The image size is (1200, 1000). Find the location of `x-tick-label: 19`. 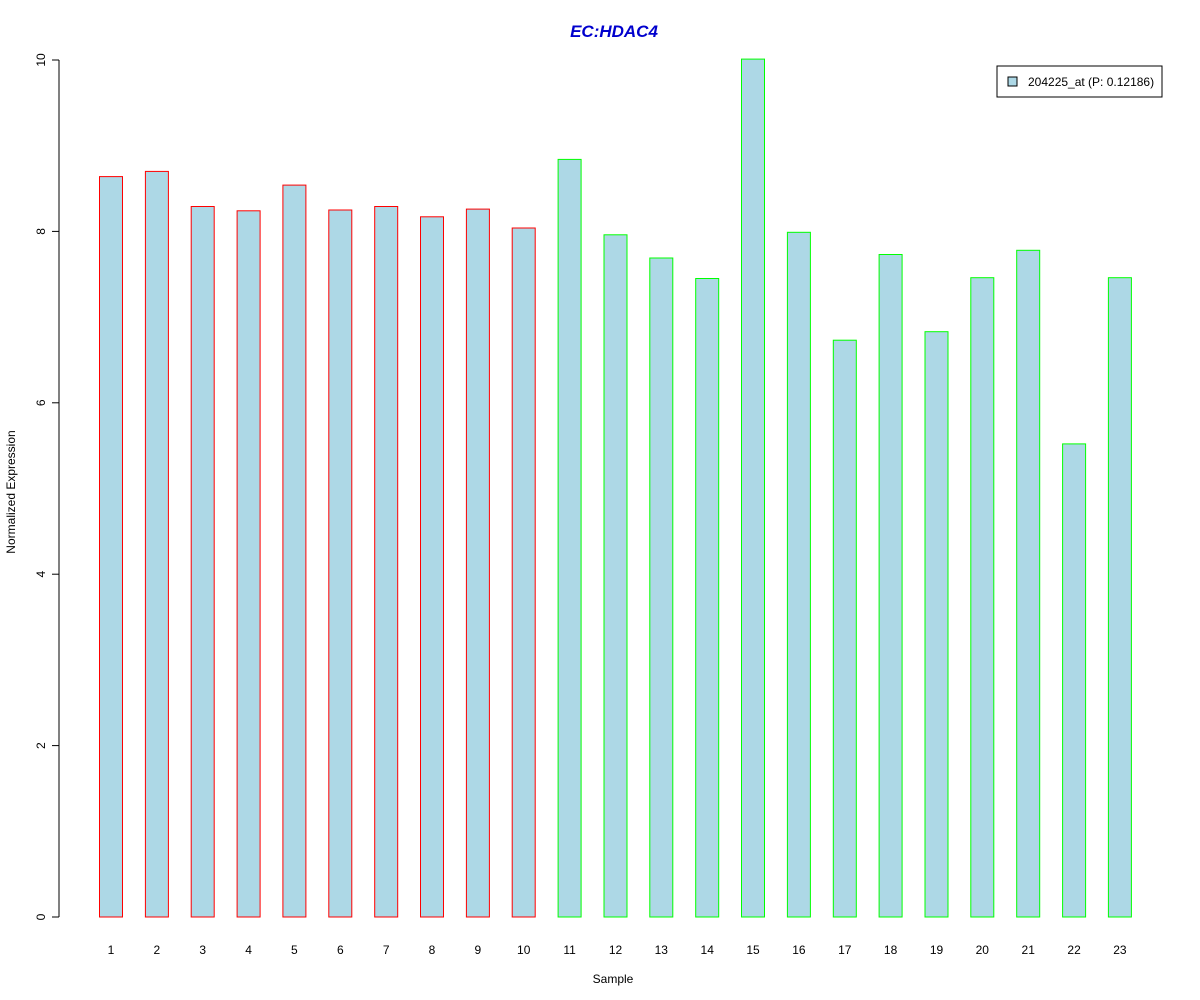

x-tick-label: 19 is located at coordinates (937, 950).